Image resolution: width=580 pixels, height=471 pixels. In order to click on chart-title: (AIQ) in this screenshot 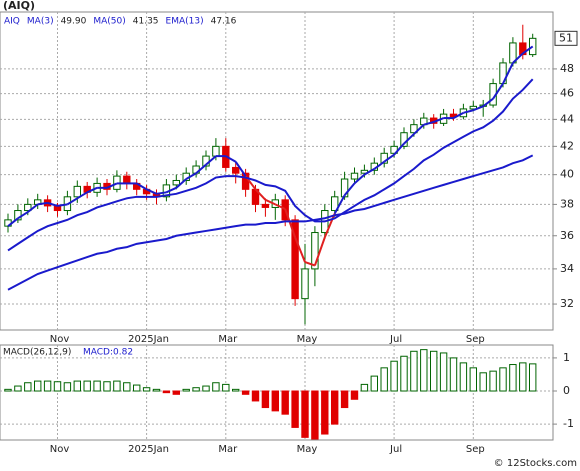, I will do `click(19, 6)`.